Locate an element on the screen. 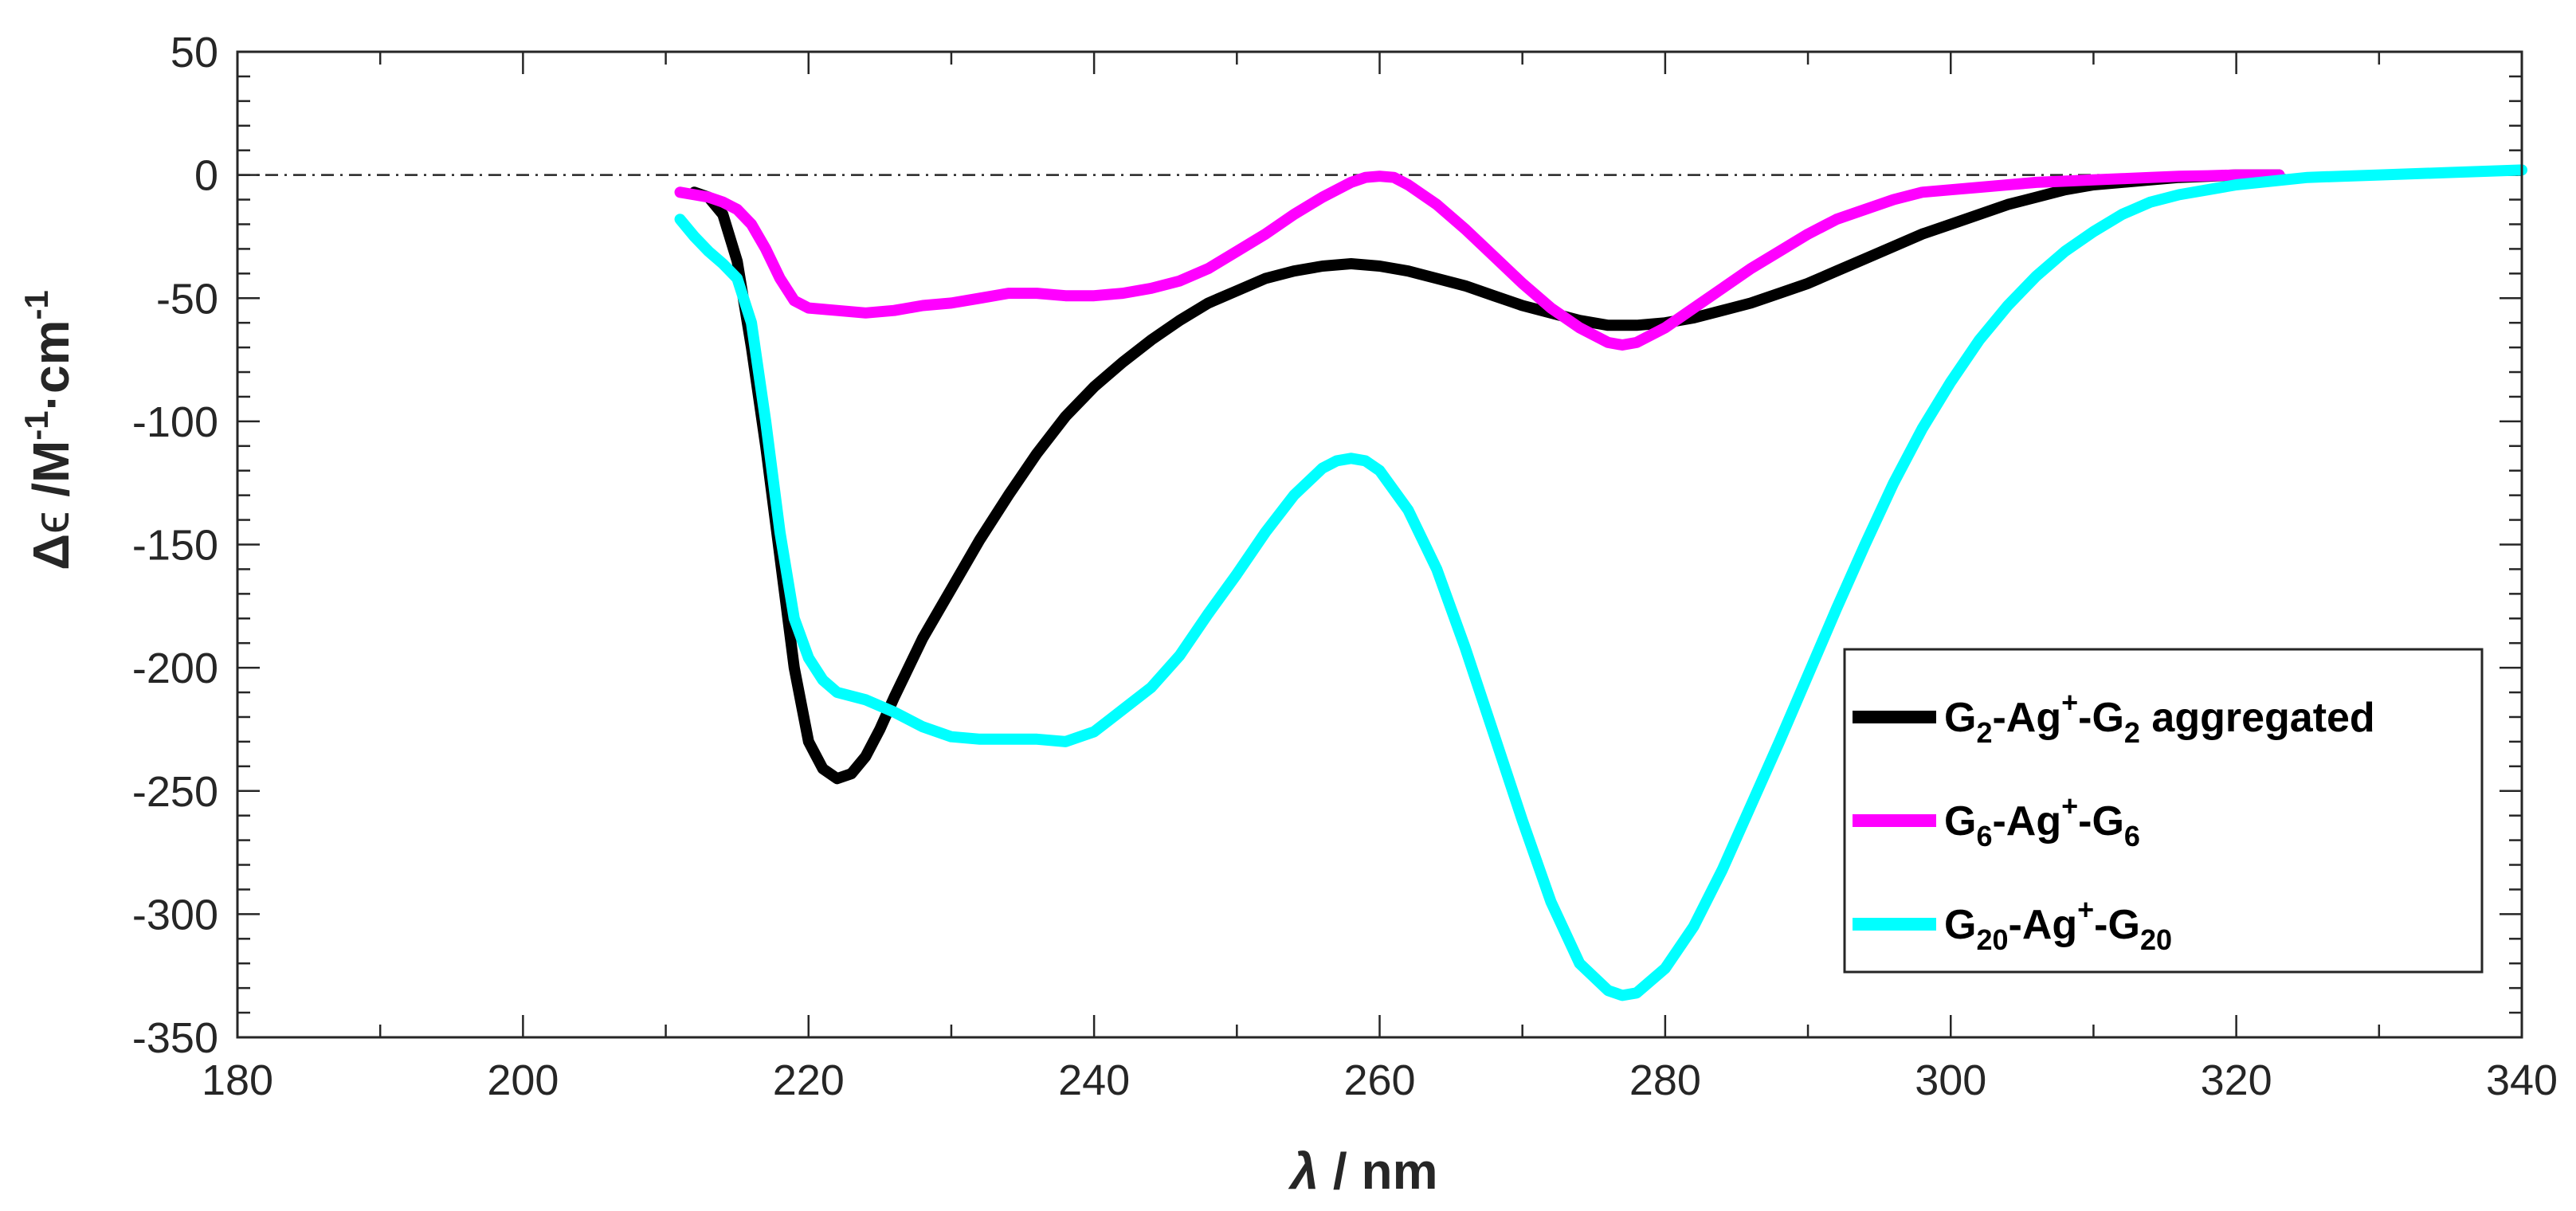 The width and height of the screenshot is (2576, 1211). y-tick-label: -300 is located at coordinates (175, 915).